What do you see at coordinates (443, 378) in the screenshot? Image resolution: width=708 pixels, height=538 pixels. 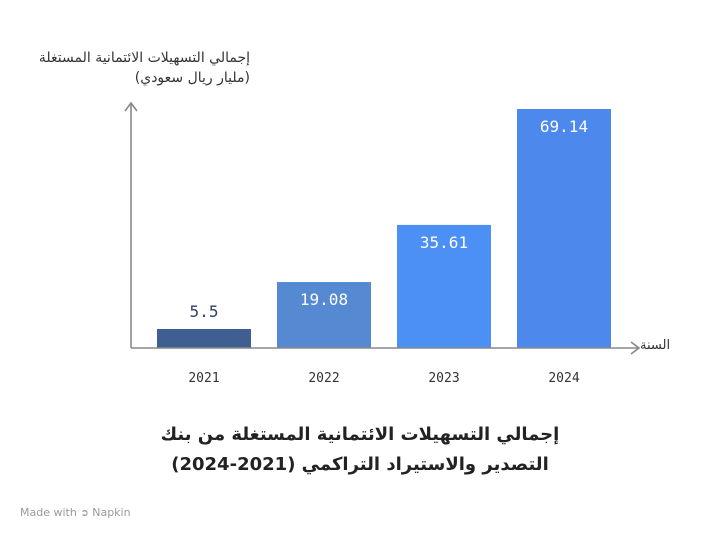 I see `x-tick-2023: 2023` at bounding box center [443, 378].